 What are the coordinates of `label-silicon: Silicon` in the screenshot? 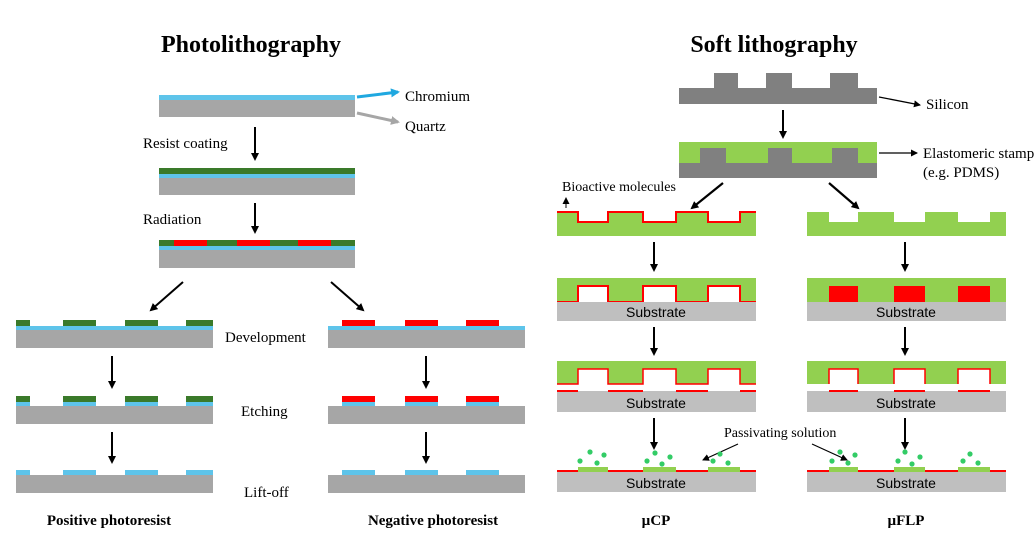 It's located at (947, 105).